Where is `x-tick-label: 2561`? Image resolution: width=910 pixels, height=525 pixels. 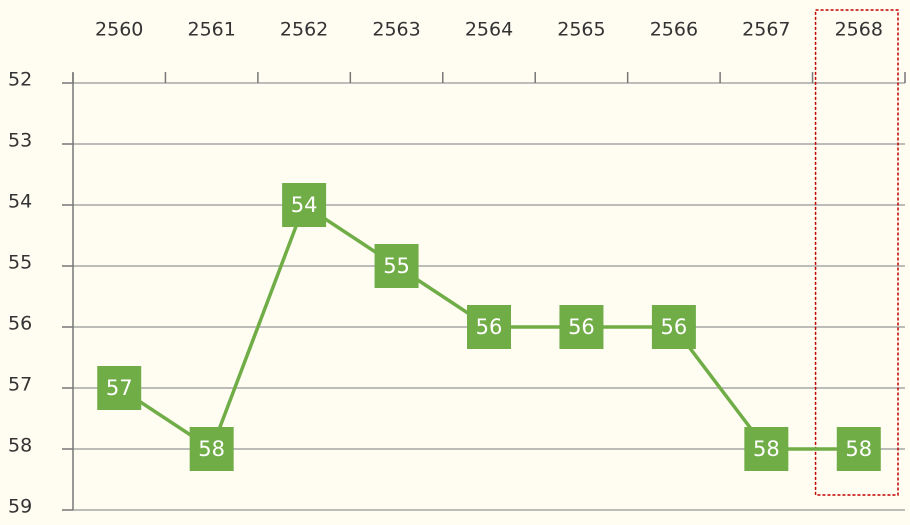
x-tick-label: 2561 is located at coordinates (211, 30).